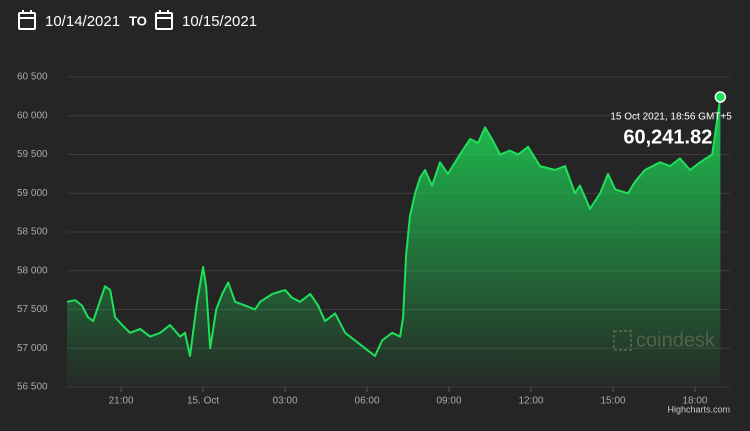  What do you see at coordinates (367, 401) in the screenshot?
I see `x-tick-label: 06:00` at bounding box center [367, 401].